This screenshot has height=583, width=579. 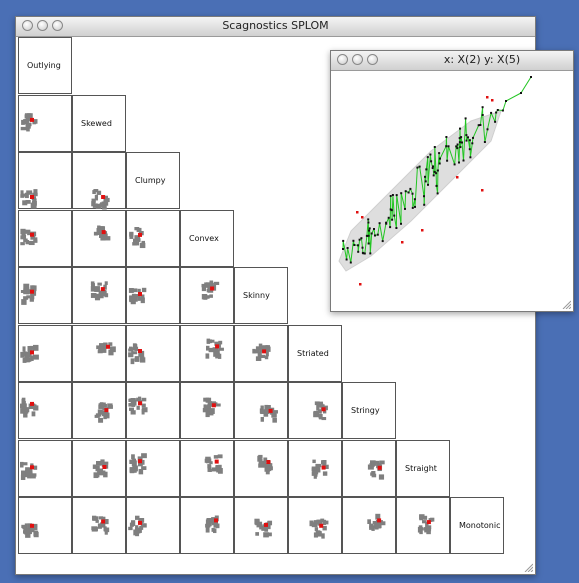 What do you see at coordinates (487, 97) in the screenshot?
I see `outlier-point` at bounding box center [487, 97].